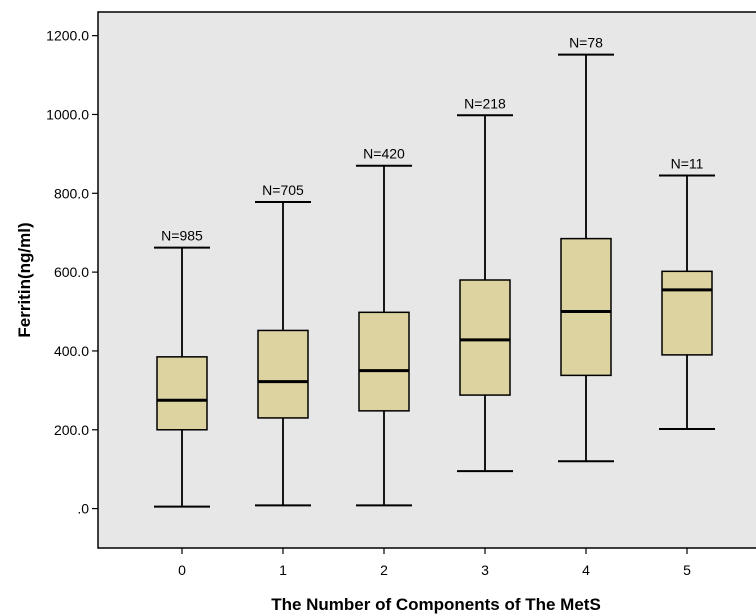 The height and width of the screenshot is (615, 756). Describe the element at coordinates (71, 193) in the screenshot. I see `y-tick-label: 800.0` at that location.